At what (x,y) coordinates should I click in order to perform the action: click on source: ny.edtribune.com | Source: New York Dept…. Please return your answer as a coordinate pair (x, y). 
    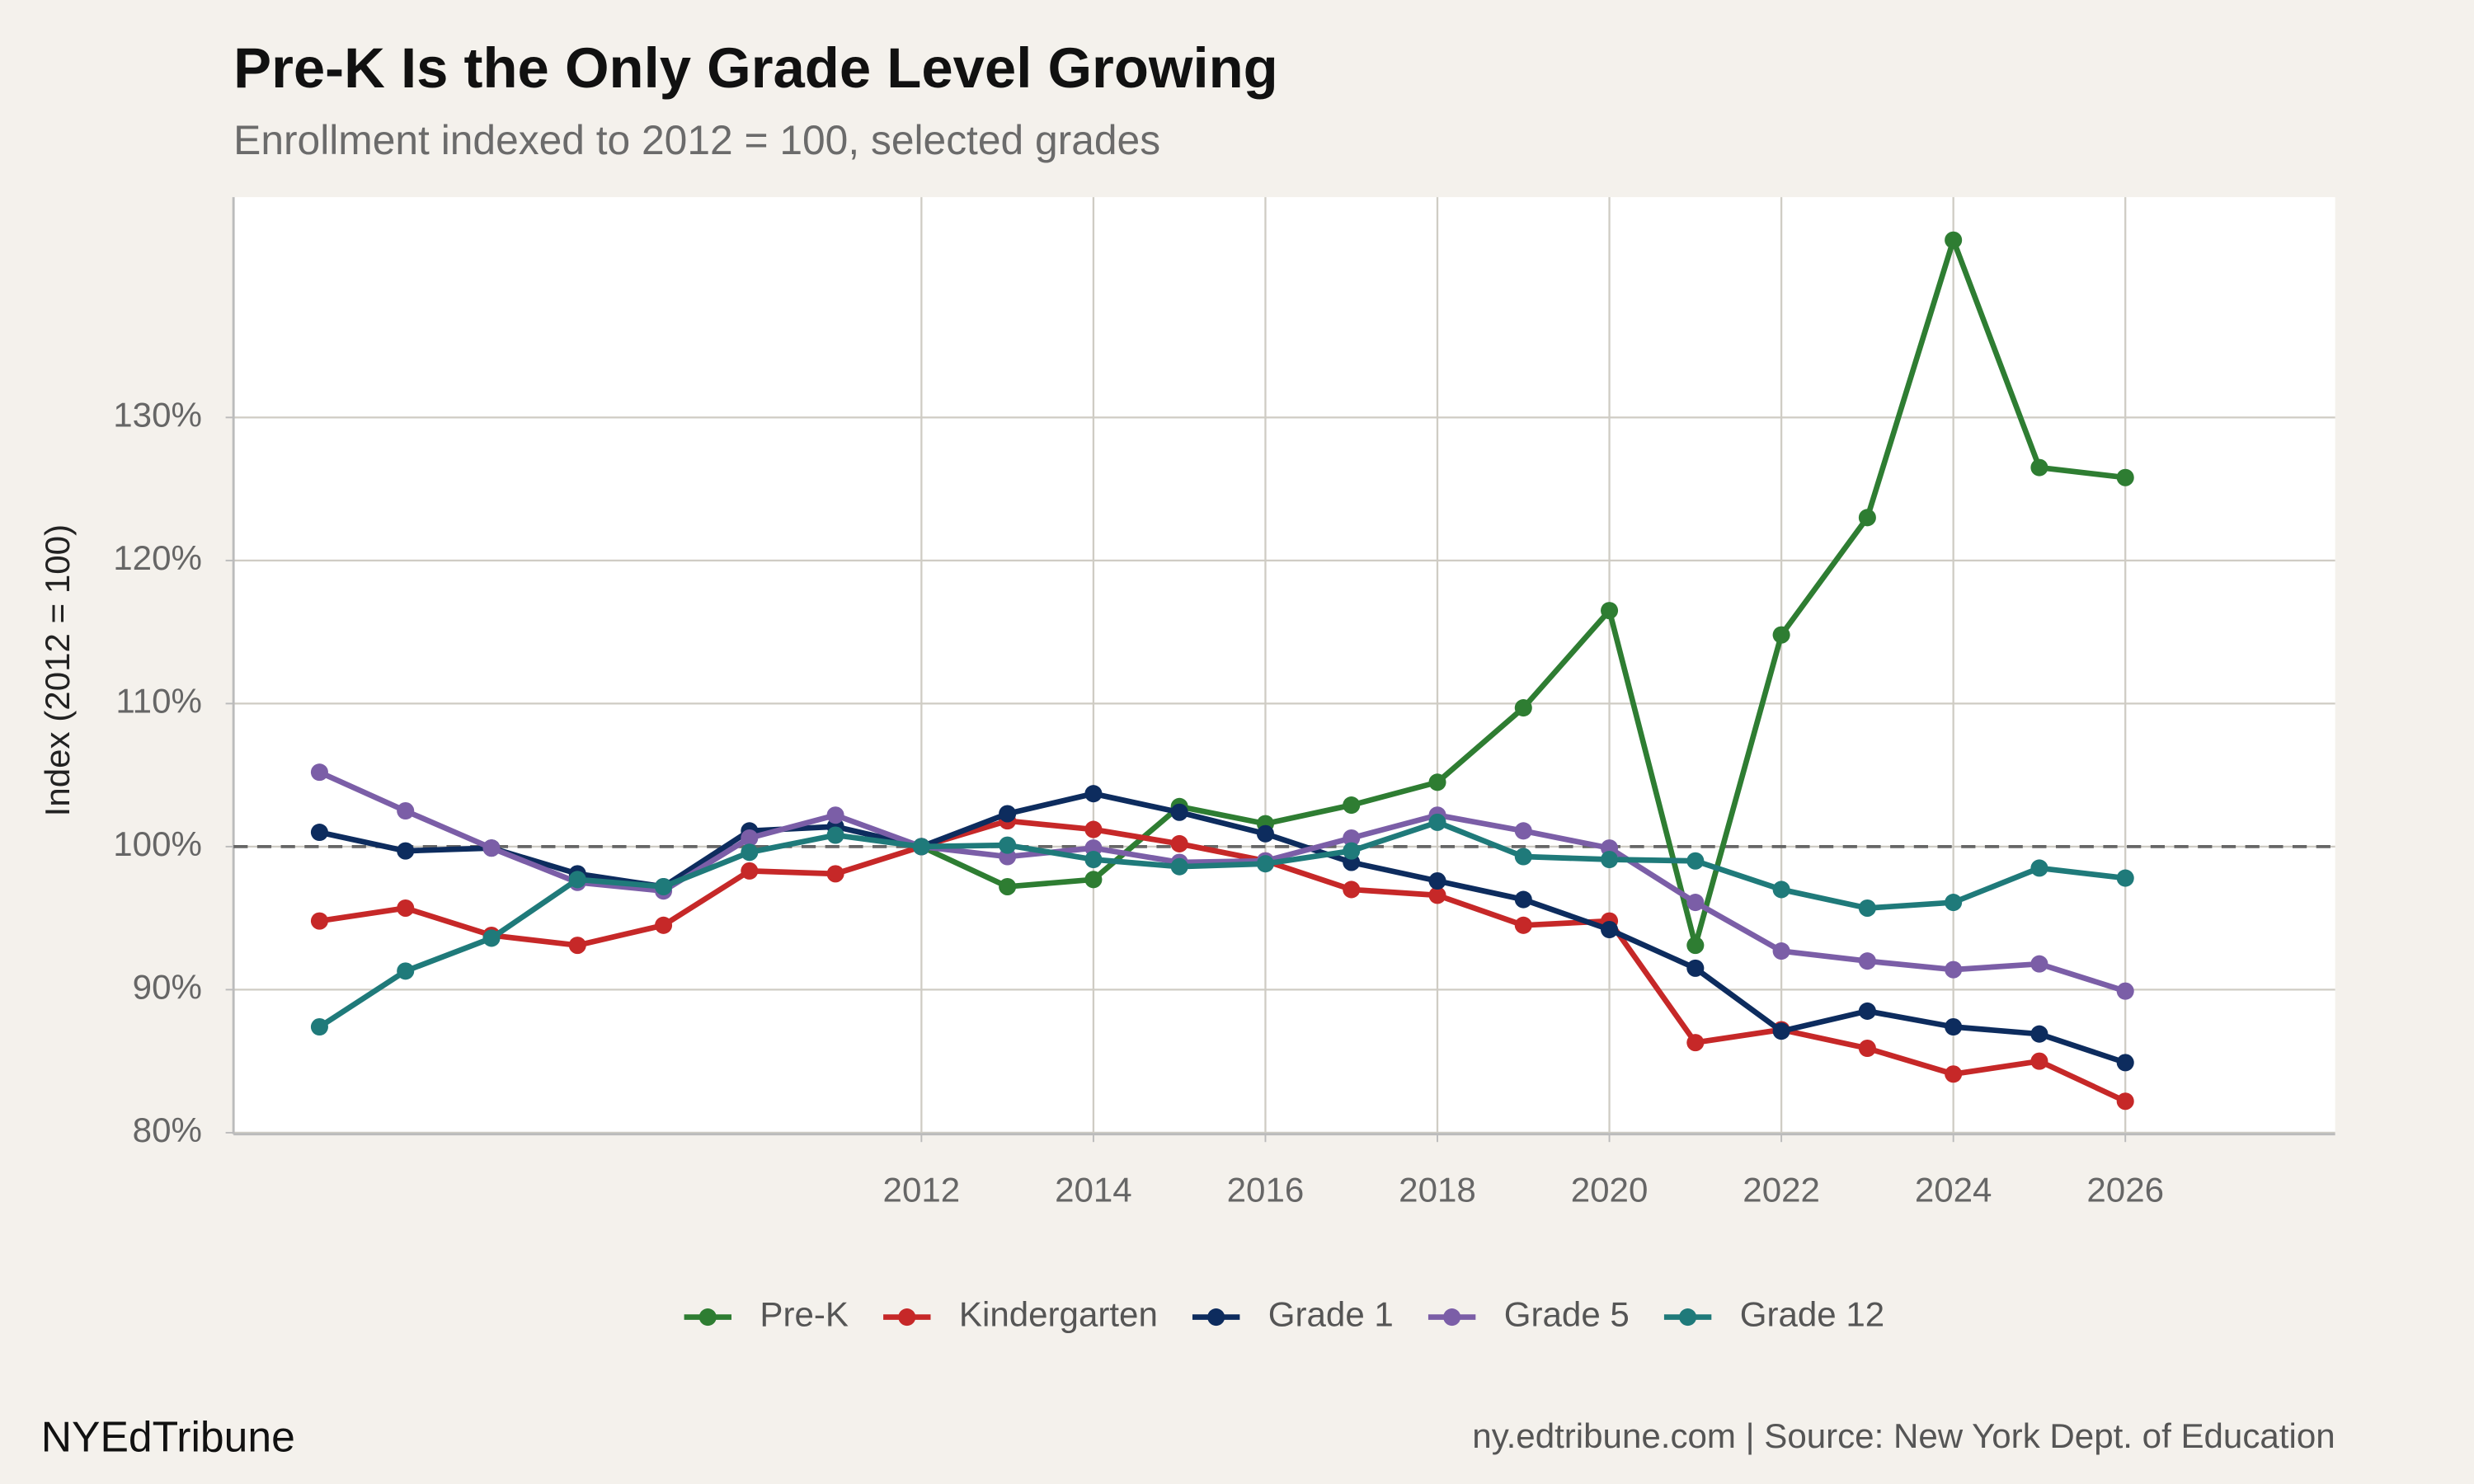
    Looking at the image, I should click on (1903, 1435).